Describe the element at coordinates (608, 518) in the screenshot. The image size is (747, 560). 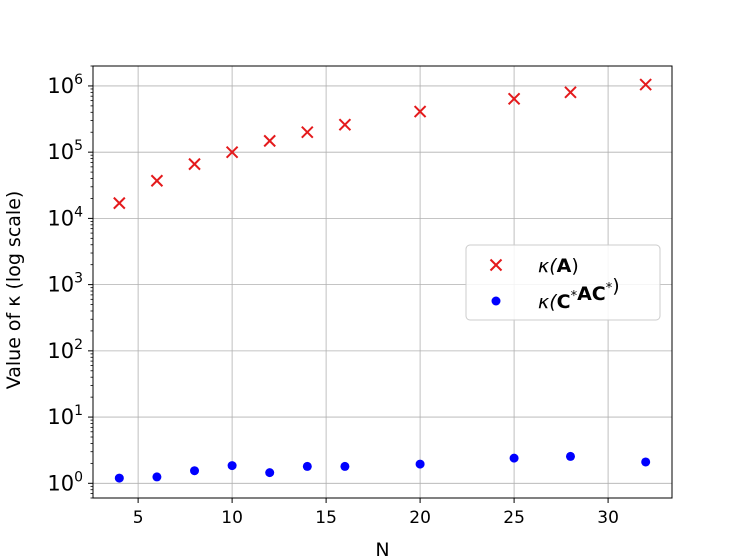
I see `x-tick-label: 30` at that location.